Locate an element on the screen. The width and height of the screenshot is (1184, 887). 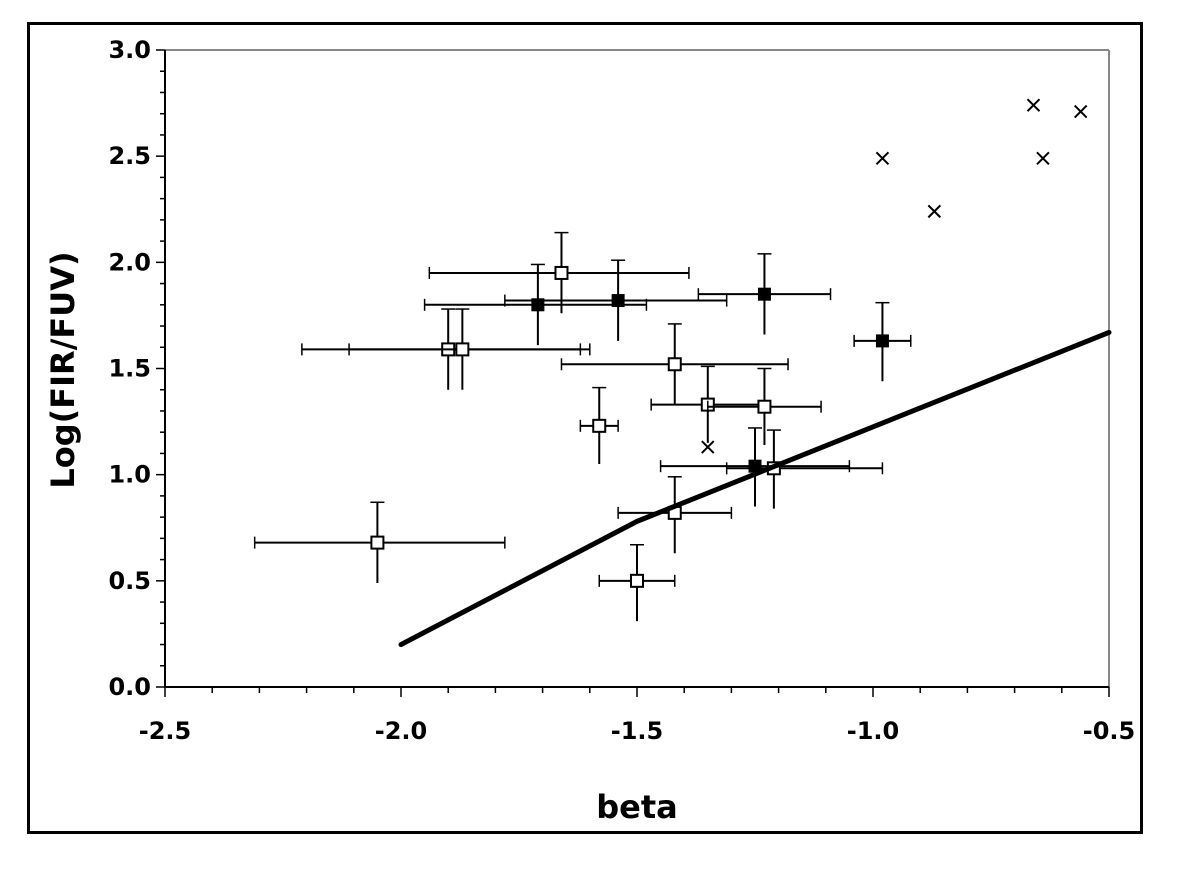
x-tick-label: -0.5 is located at coordinates (1109, 731).